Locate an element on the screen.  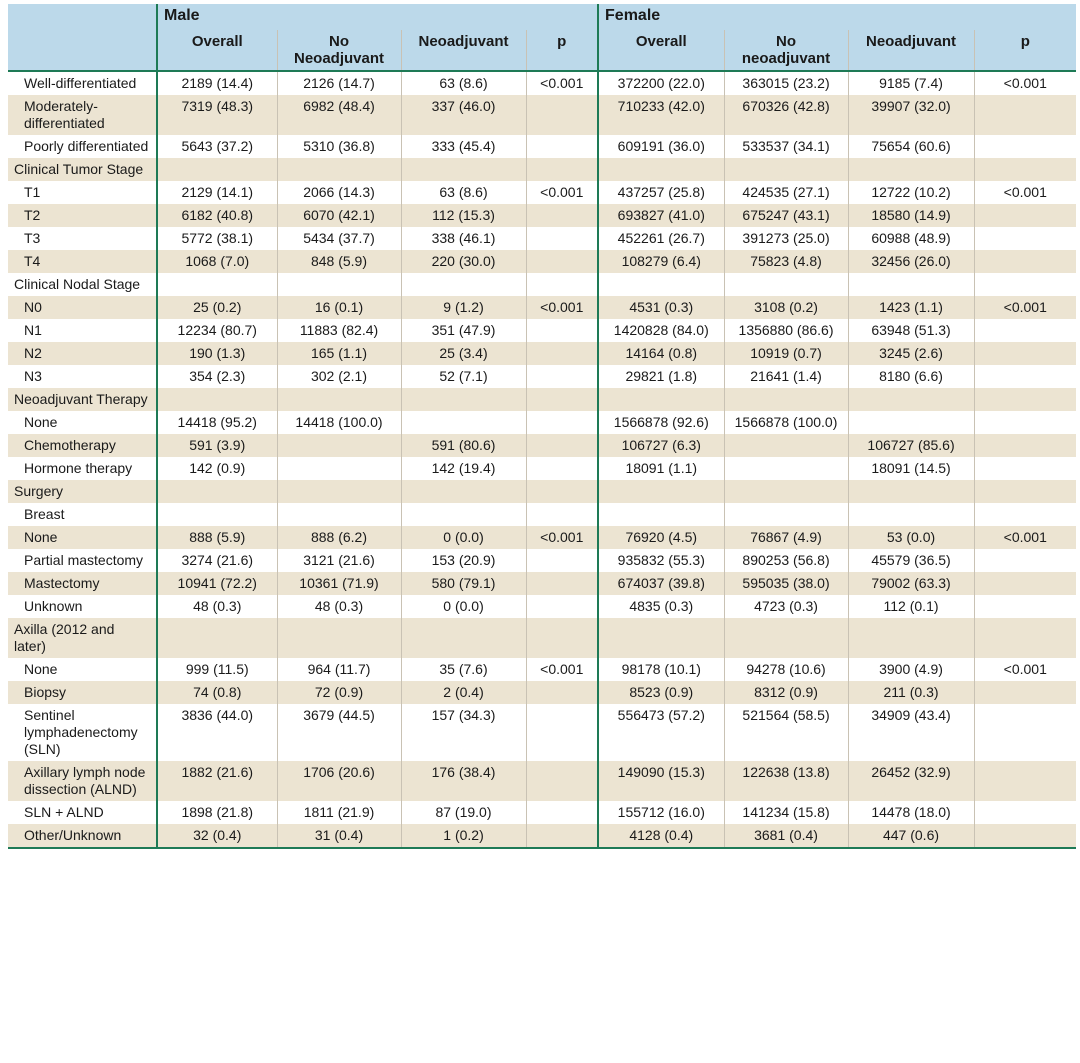
table-cell: 3274 (21.6) is located at coordinates (217, 560).